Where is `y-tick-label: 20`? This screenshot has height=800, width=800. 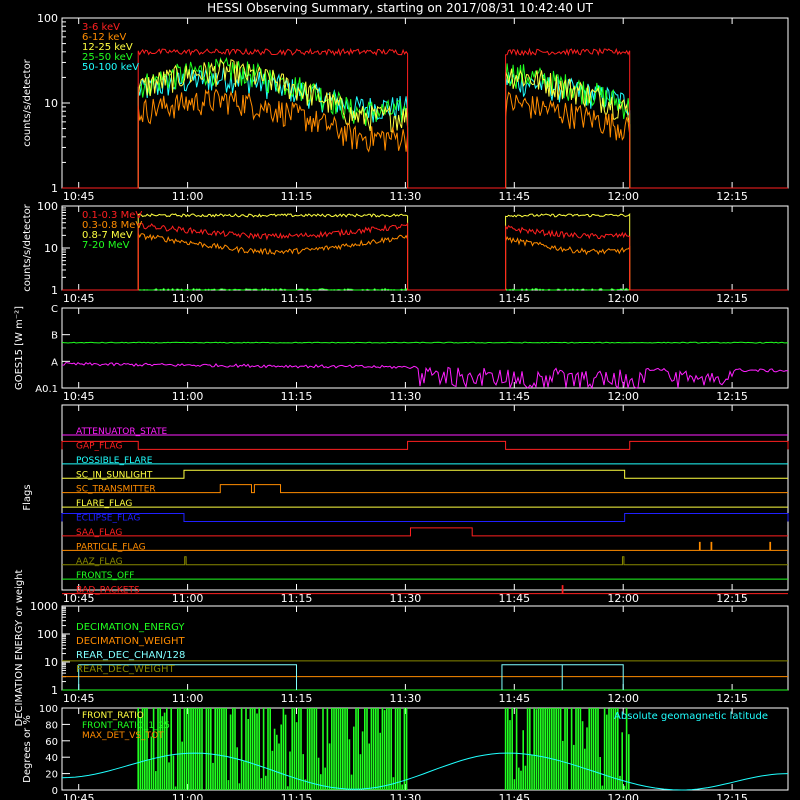
y-tick-label: 20 is located at coordinates (51, 775).